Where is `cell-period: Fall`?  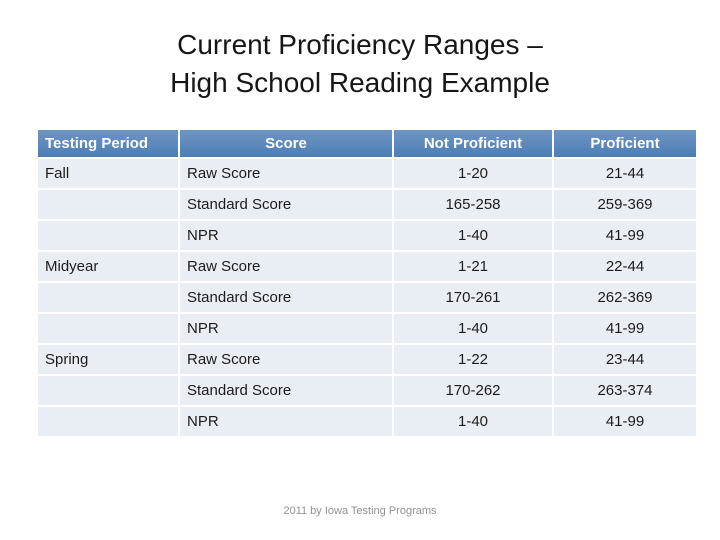
cell-period: Fall is located at coordinates (108, 173).